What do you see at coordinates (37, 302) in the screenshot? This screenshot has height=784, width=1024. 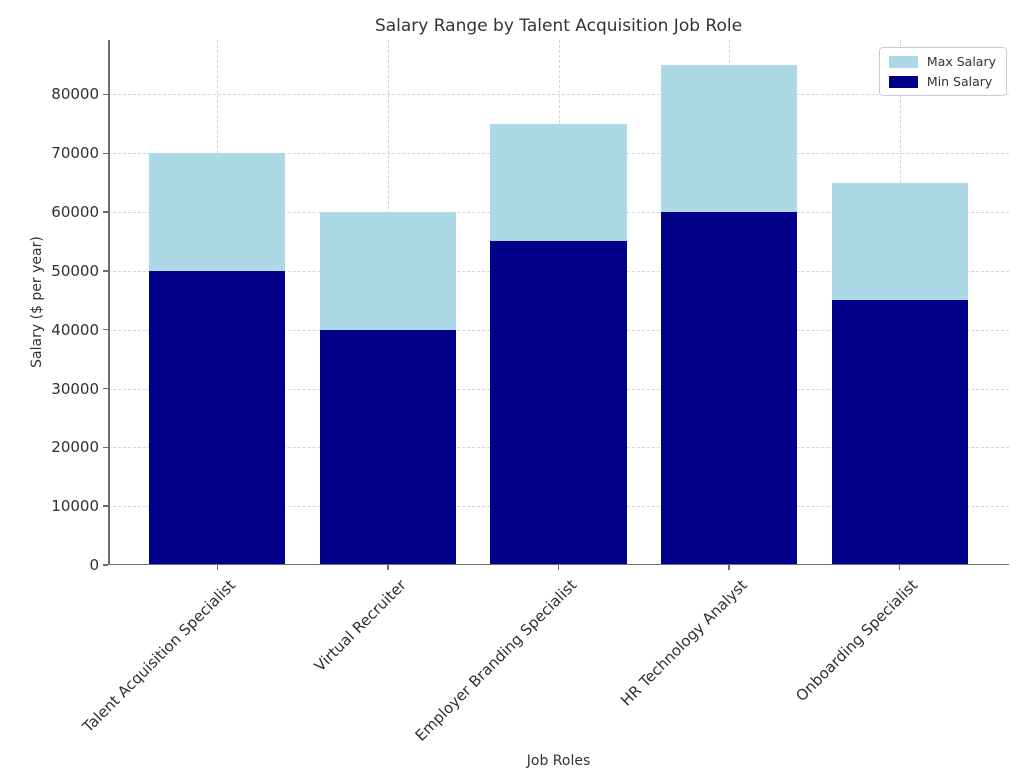 I see `y-axis-label: Salary ($ per year)` at bounding box center [37, 302].